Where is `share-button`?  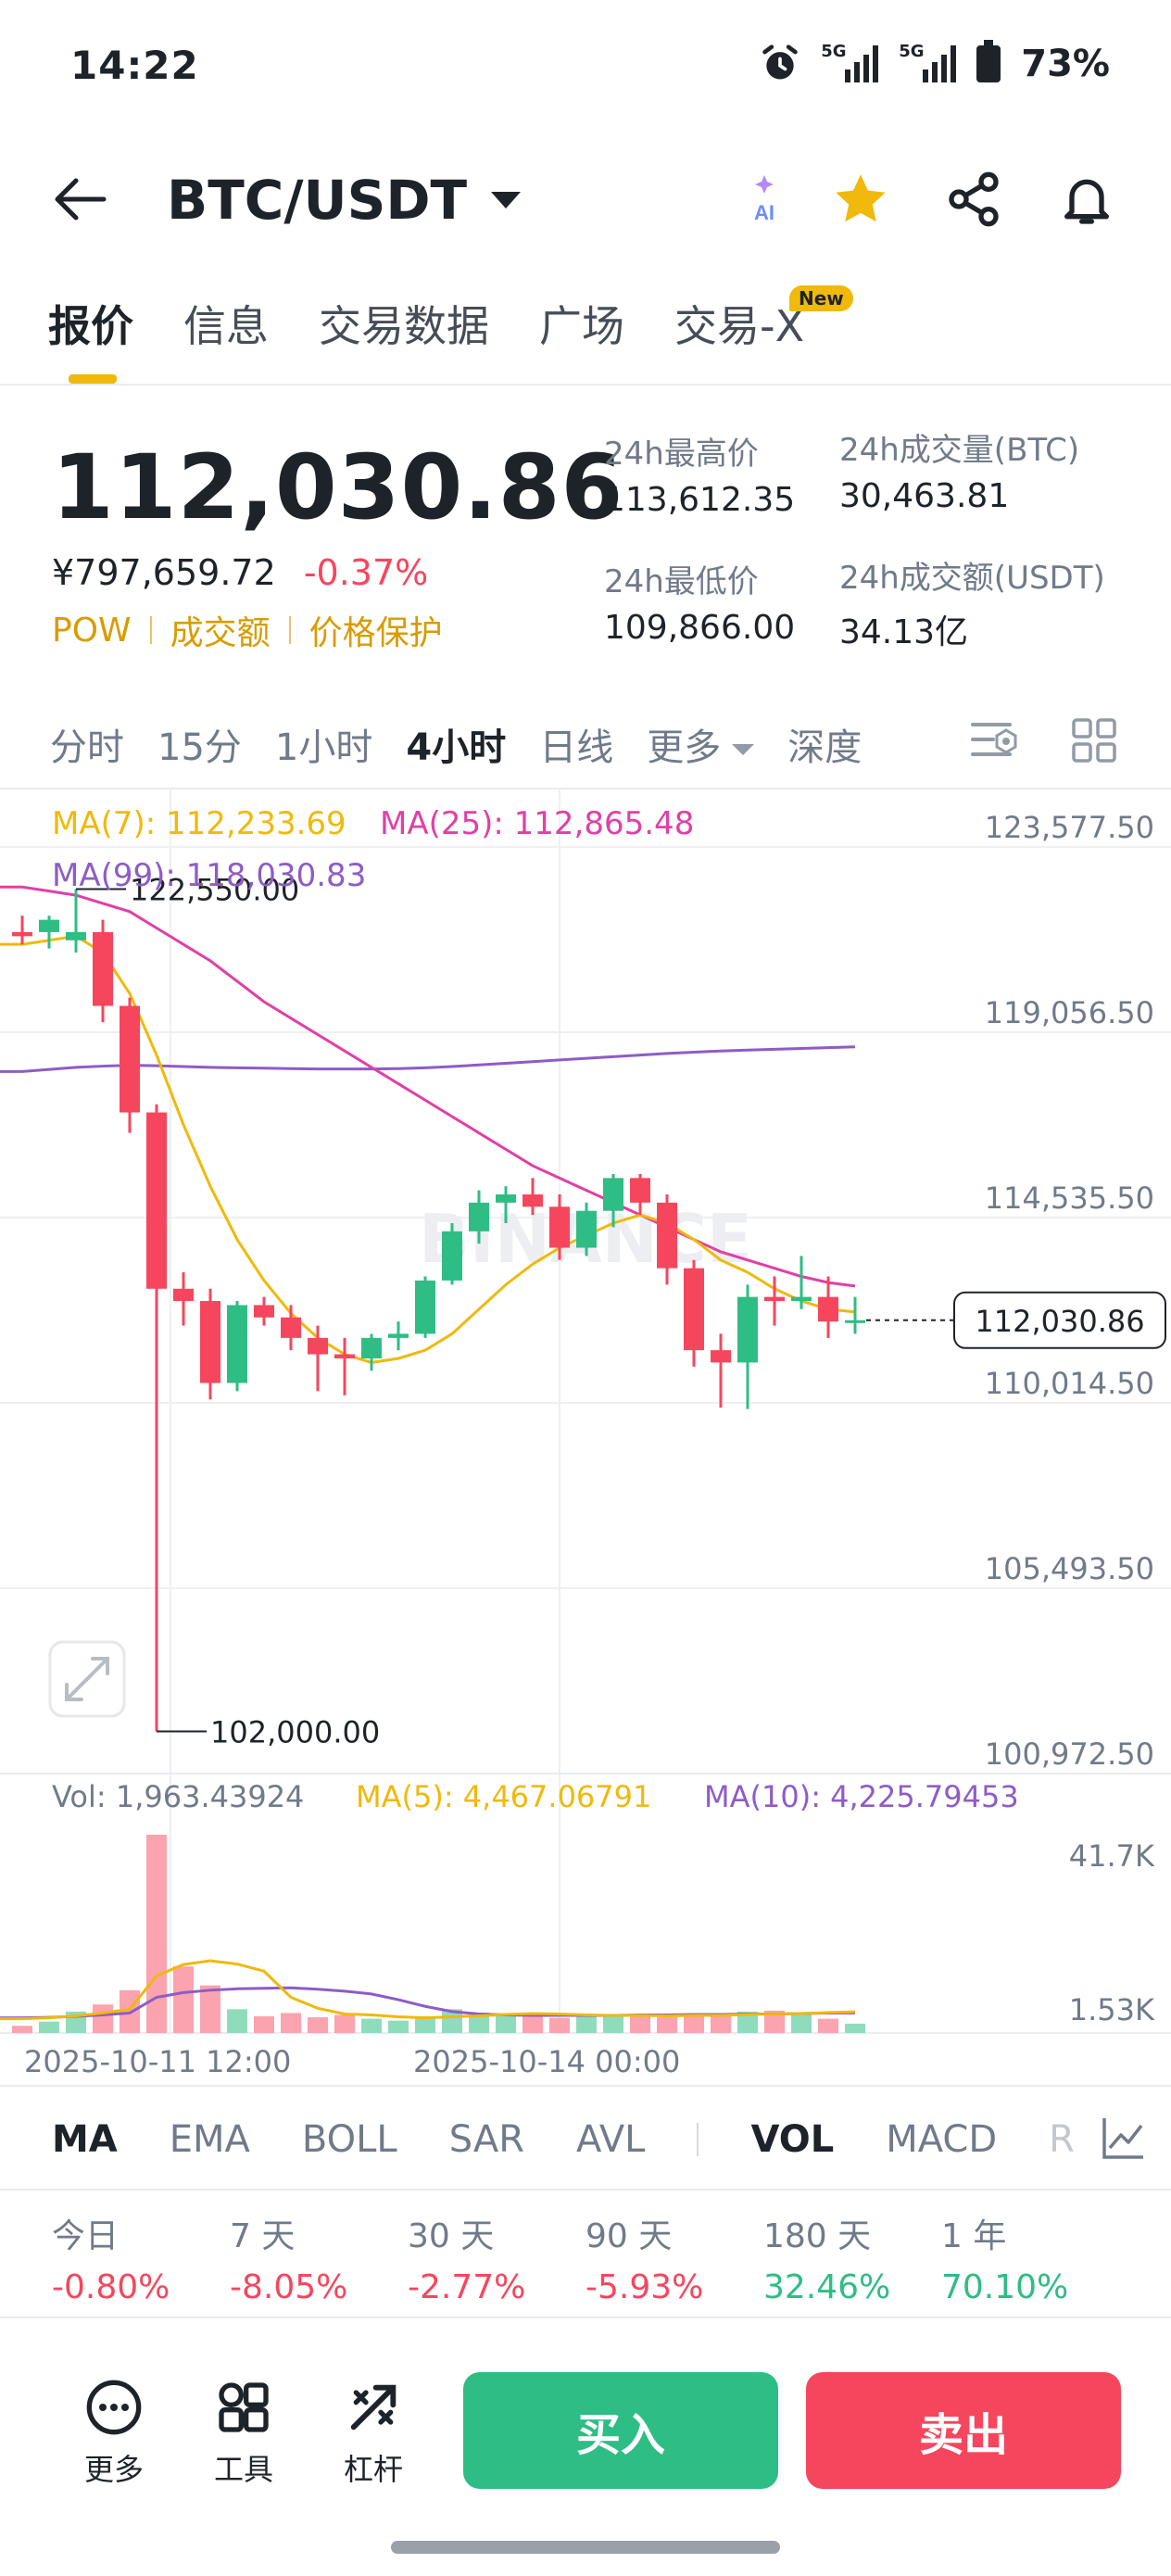 share-button is located at coordinates (974, 200).